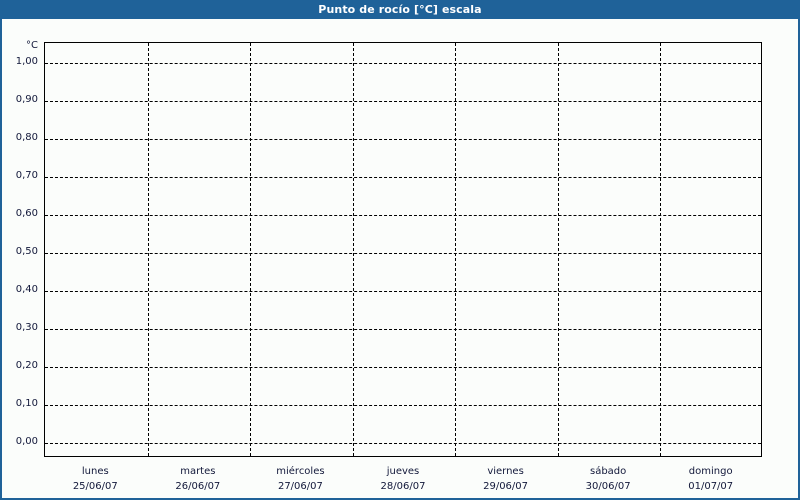 This screenshot has height=500, width=800. What do you see at coordinates (26, 213) in the screenshot?
I see `y-axis-tick-label: 0,60` at bounding box center [26, 213].